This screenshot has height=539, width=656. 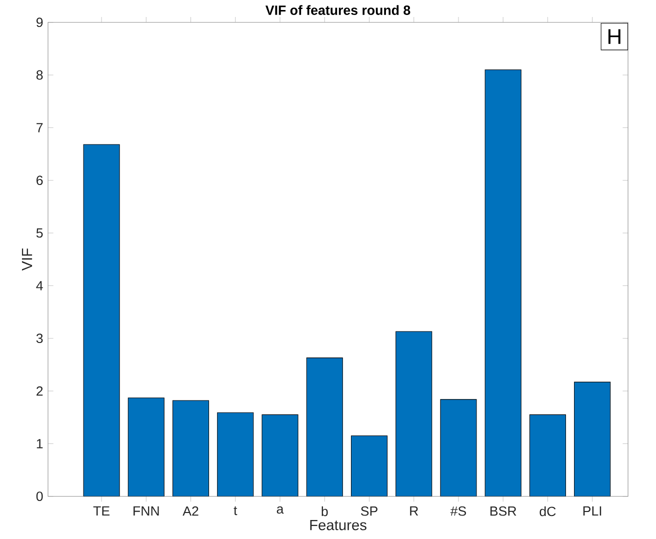 I want to click on y-tick-label: 8, so click(x=39, y=75).